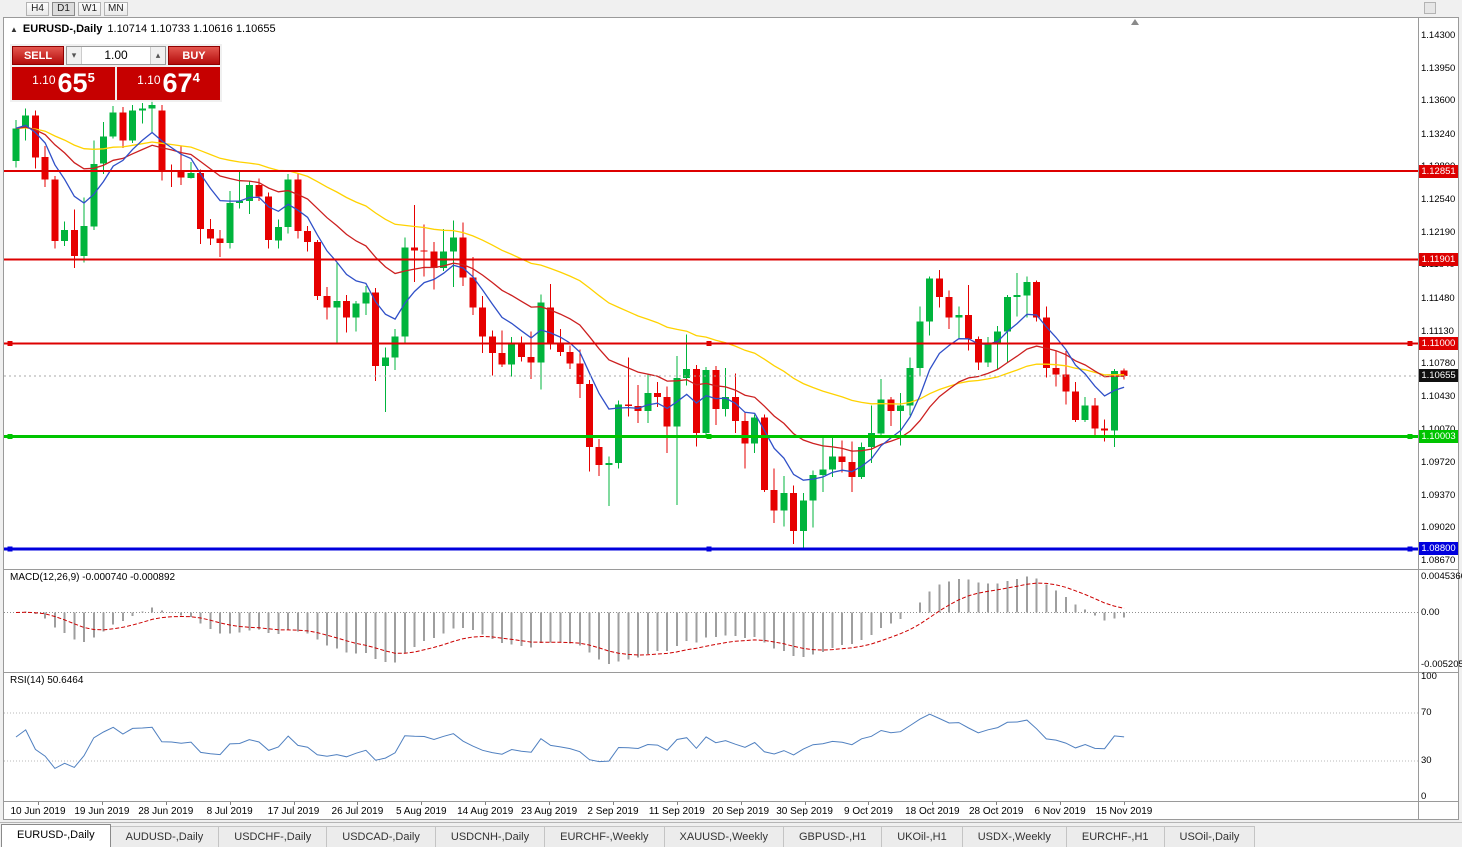 This screenshot has height=847, width=1462. What do you see at coordinates (1438, 495) in the screenshot?
I see `price-axis-label: 1.09370` at bounding box center [1438, 495].